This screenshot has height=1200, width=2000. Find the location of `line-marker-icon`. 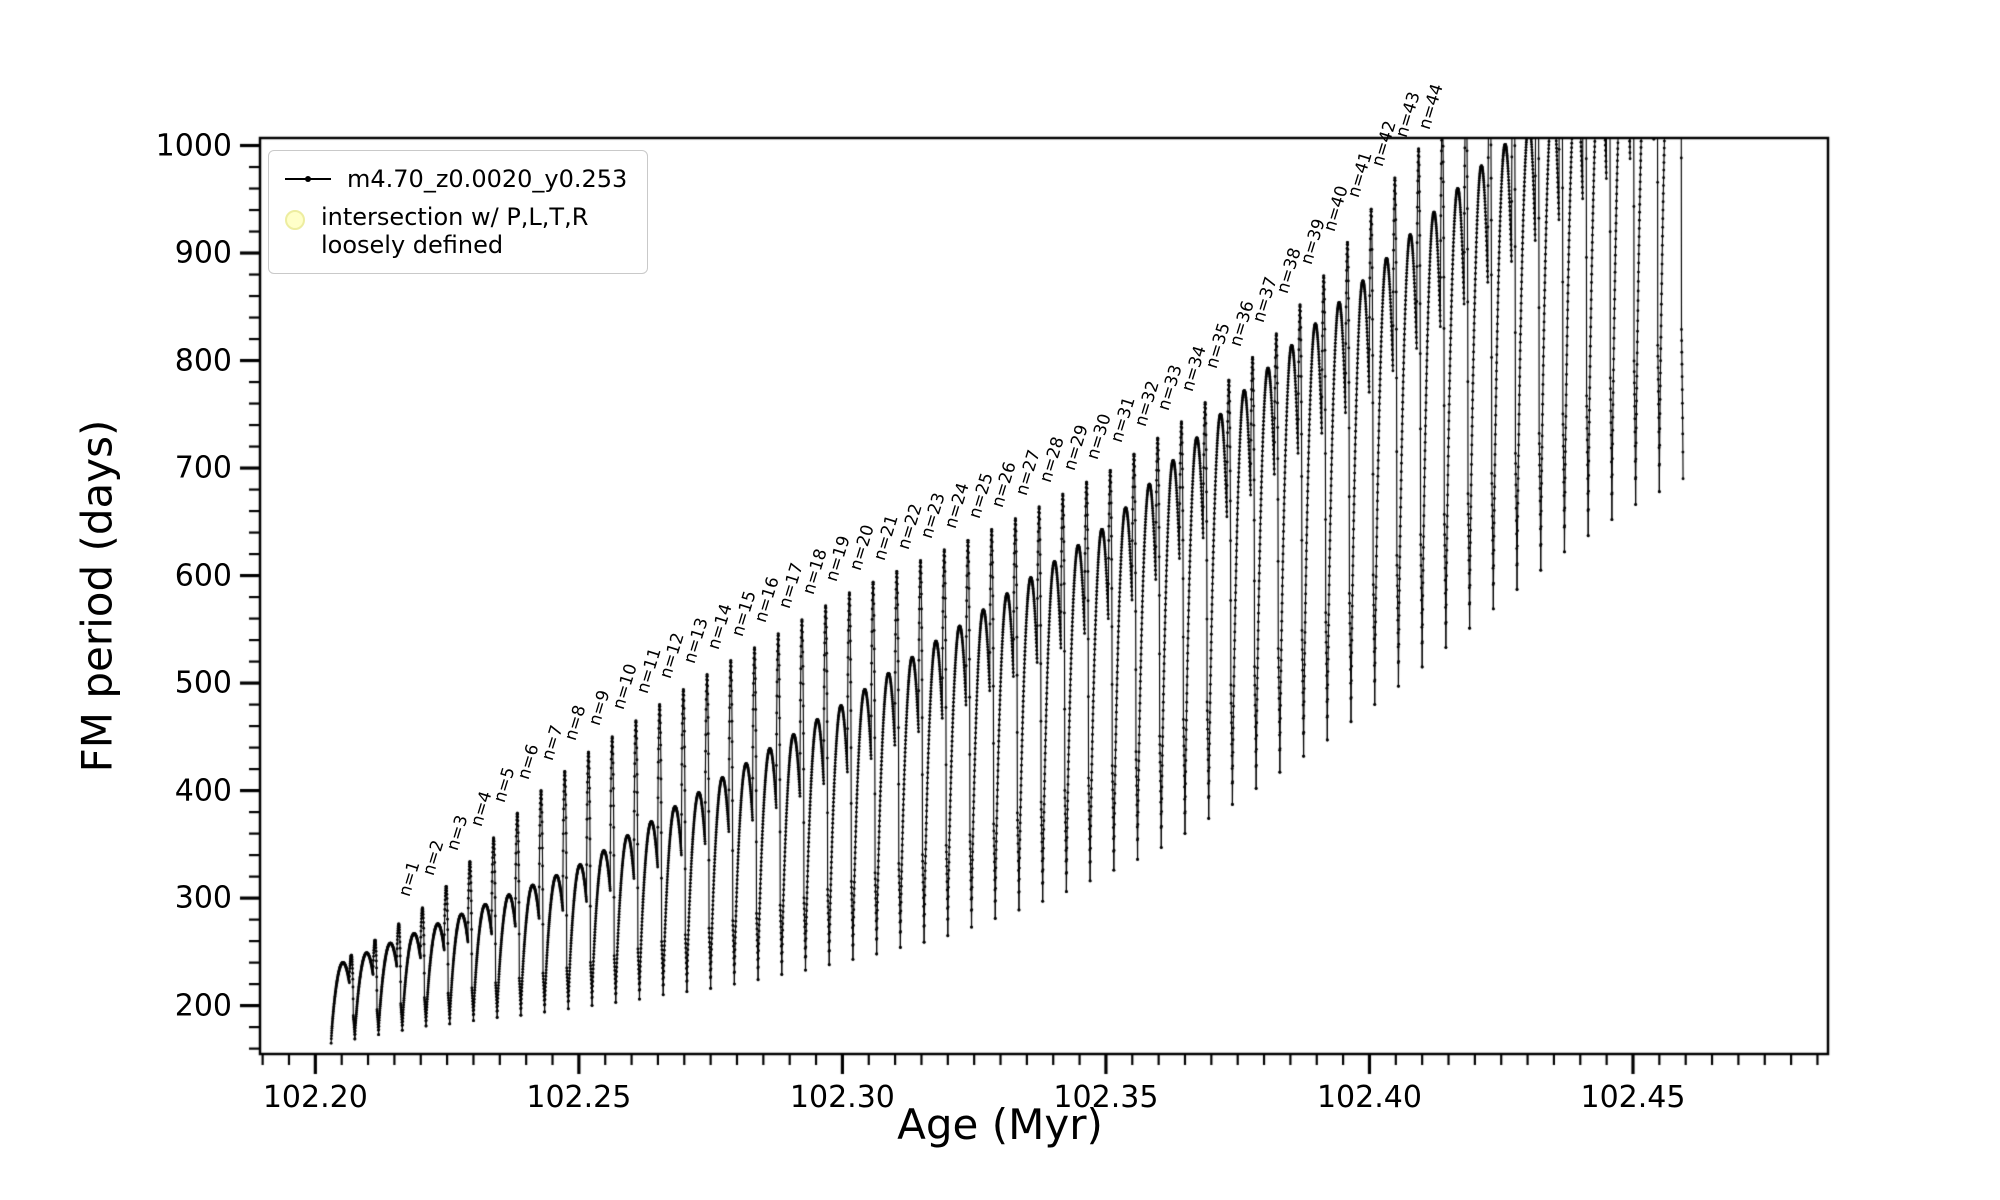

line-marker-icon is located at coordinates (308, 179).